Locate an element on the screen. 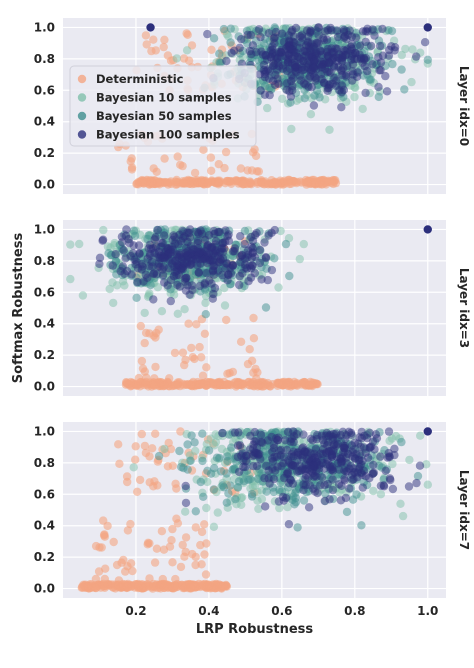 The width and height of the screenshot is (474, 668). legend-marker is located at coordinates (82, 97).